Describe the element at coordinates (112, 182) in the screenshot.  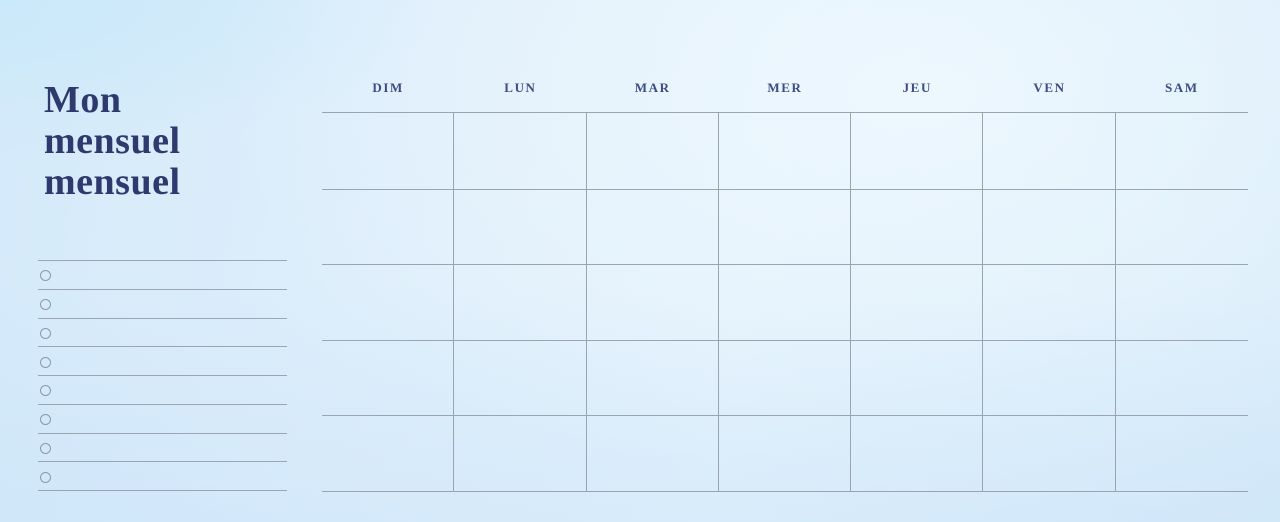
I see `page-title-line-3: mensuel` at that location.